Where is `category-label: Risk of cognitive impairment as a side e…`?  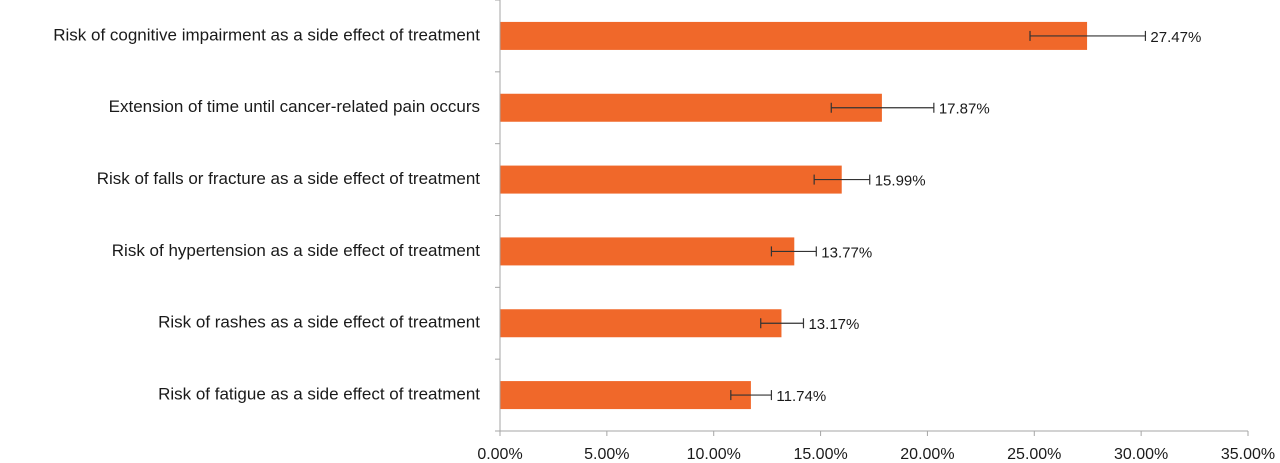 category-label: Risk of cognitive impairment as a side e… is located at coordinates (266, 34).